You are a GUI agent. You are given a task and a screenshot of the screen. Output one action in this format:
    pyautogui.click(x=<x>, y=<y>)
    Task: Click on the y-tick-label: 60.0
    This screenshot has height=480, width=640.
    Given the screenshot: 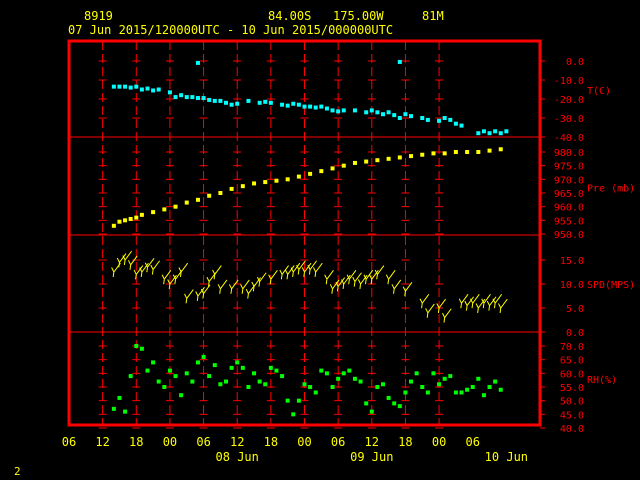 What is the action you would take?
    pyautogui.click(x=572, y=374)
    